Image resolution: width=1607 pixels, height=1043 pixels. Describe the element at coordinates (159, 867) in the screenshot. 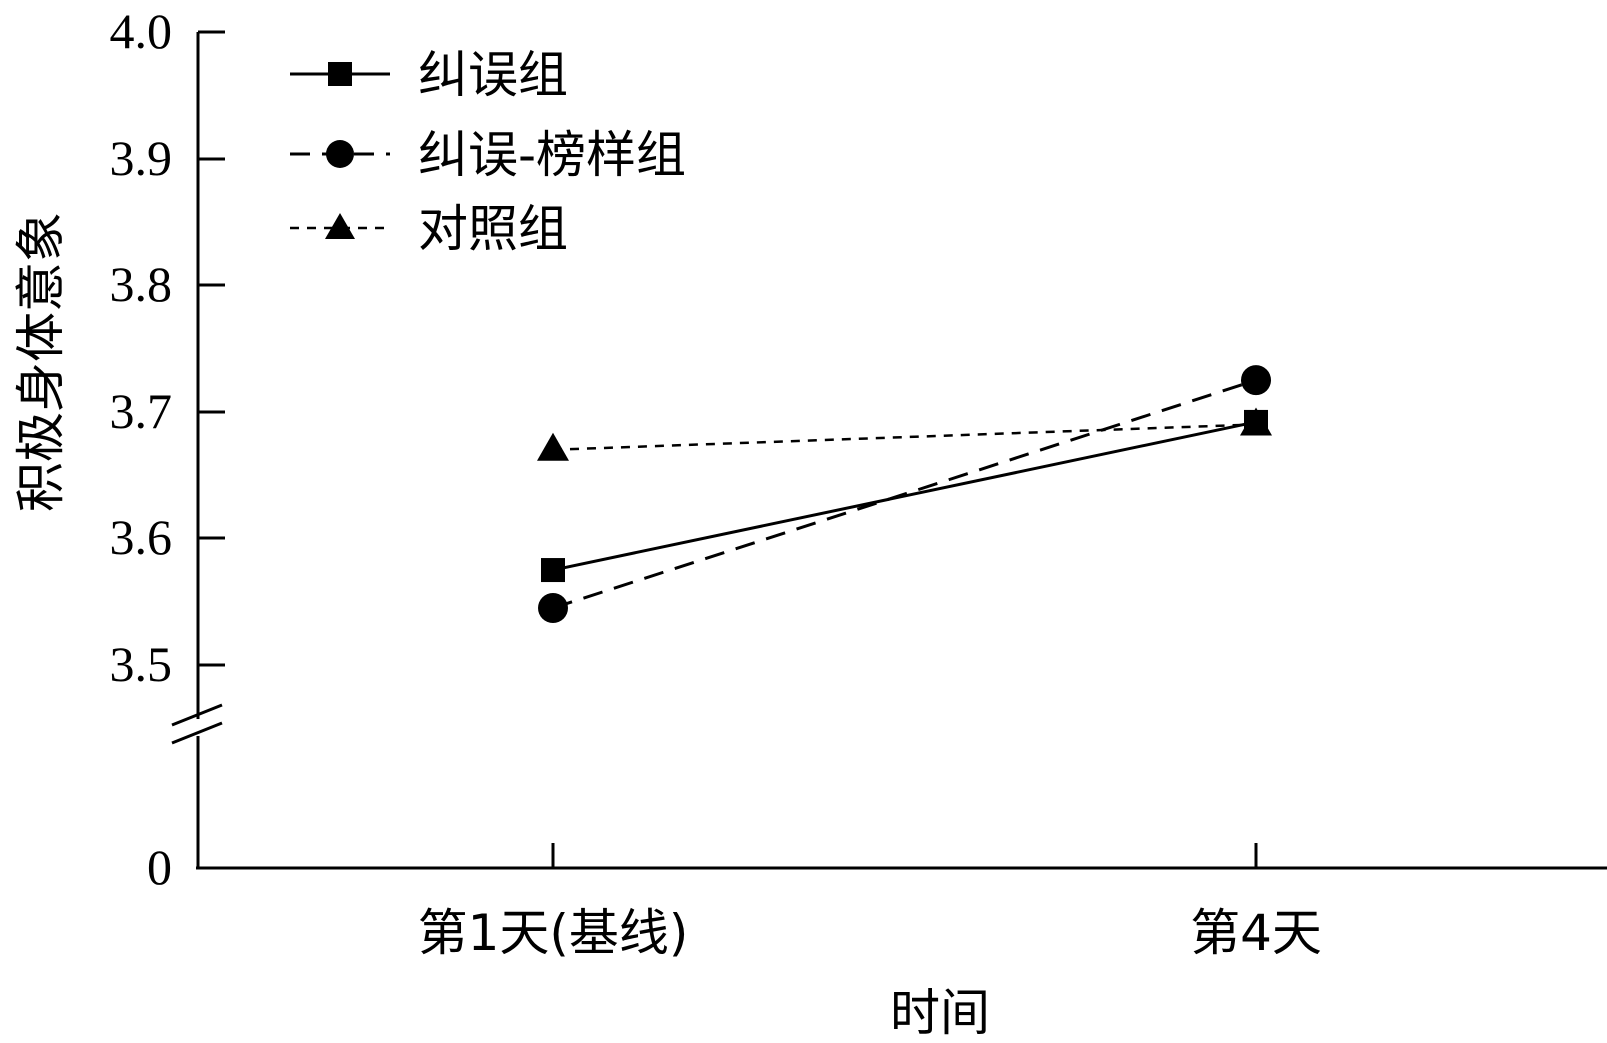

I see `y-tick-label: 0` at that location.